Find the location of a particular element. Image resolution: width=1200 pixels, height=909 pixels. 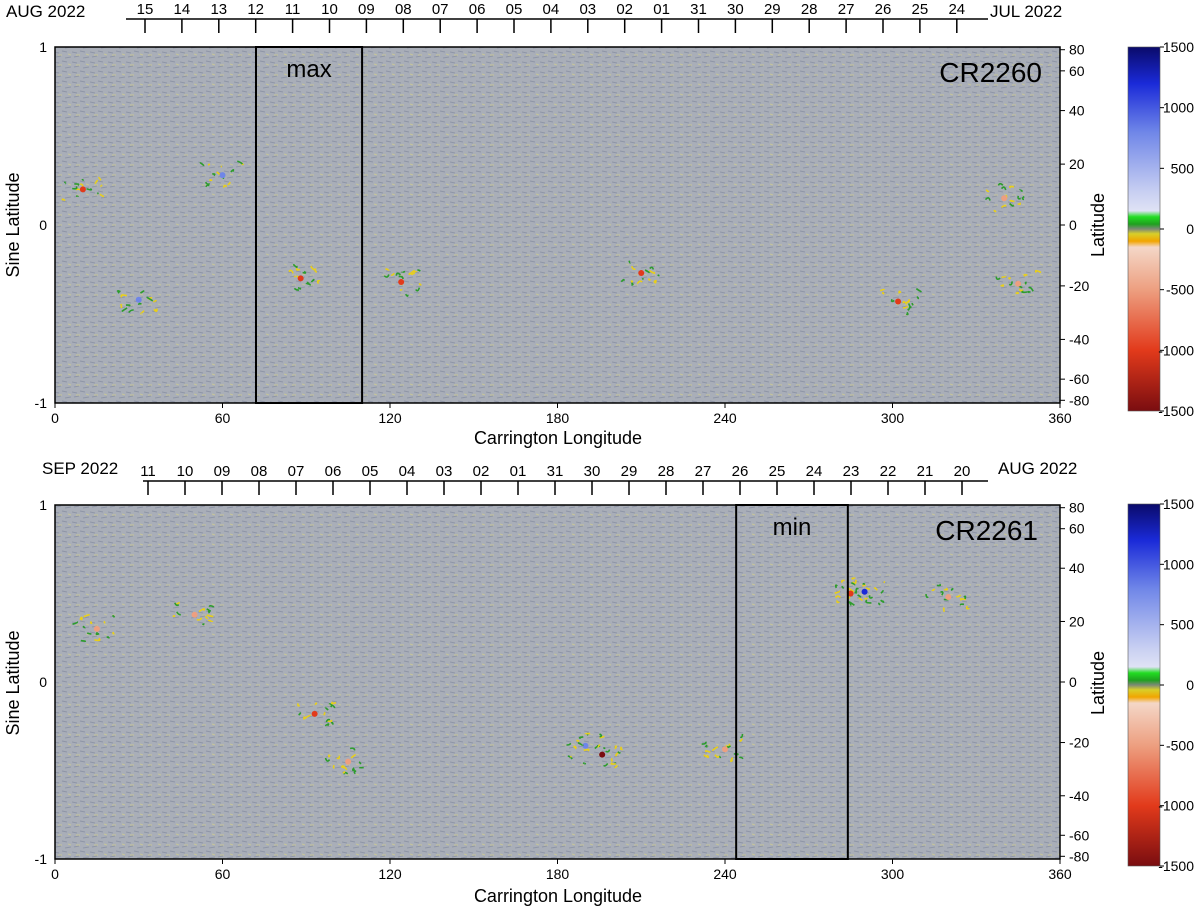

x-tick-label: 240 is located at coordinates (725, 874).